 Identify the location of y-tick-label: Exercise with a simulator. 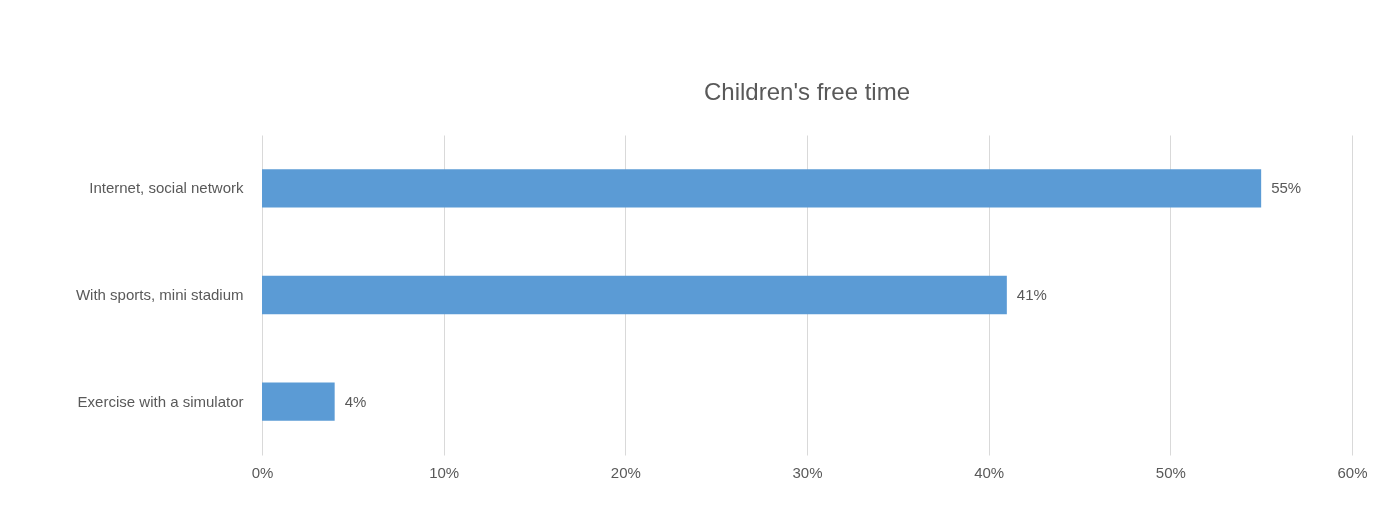
(160, 401).